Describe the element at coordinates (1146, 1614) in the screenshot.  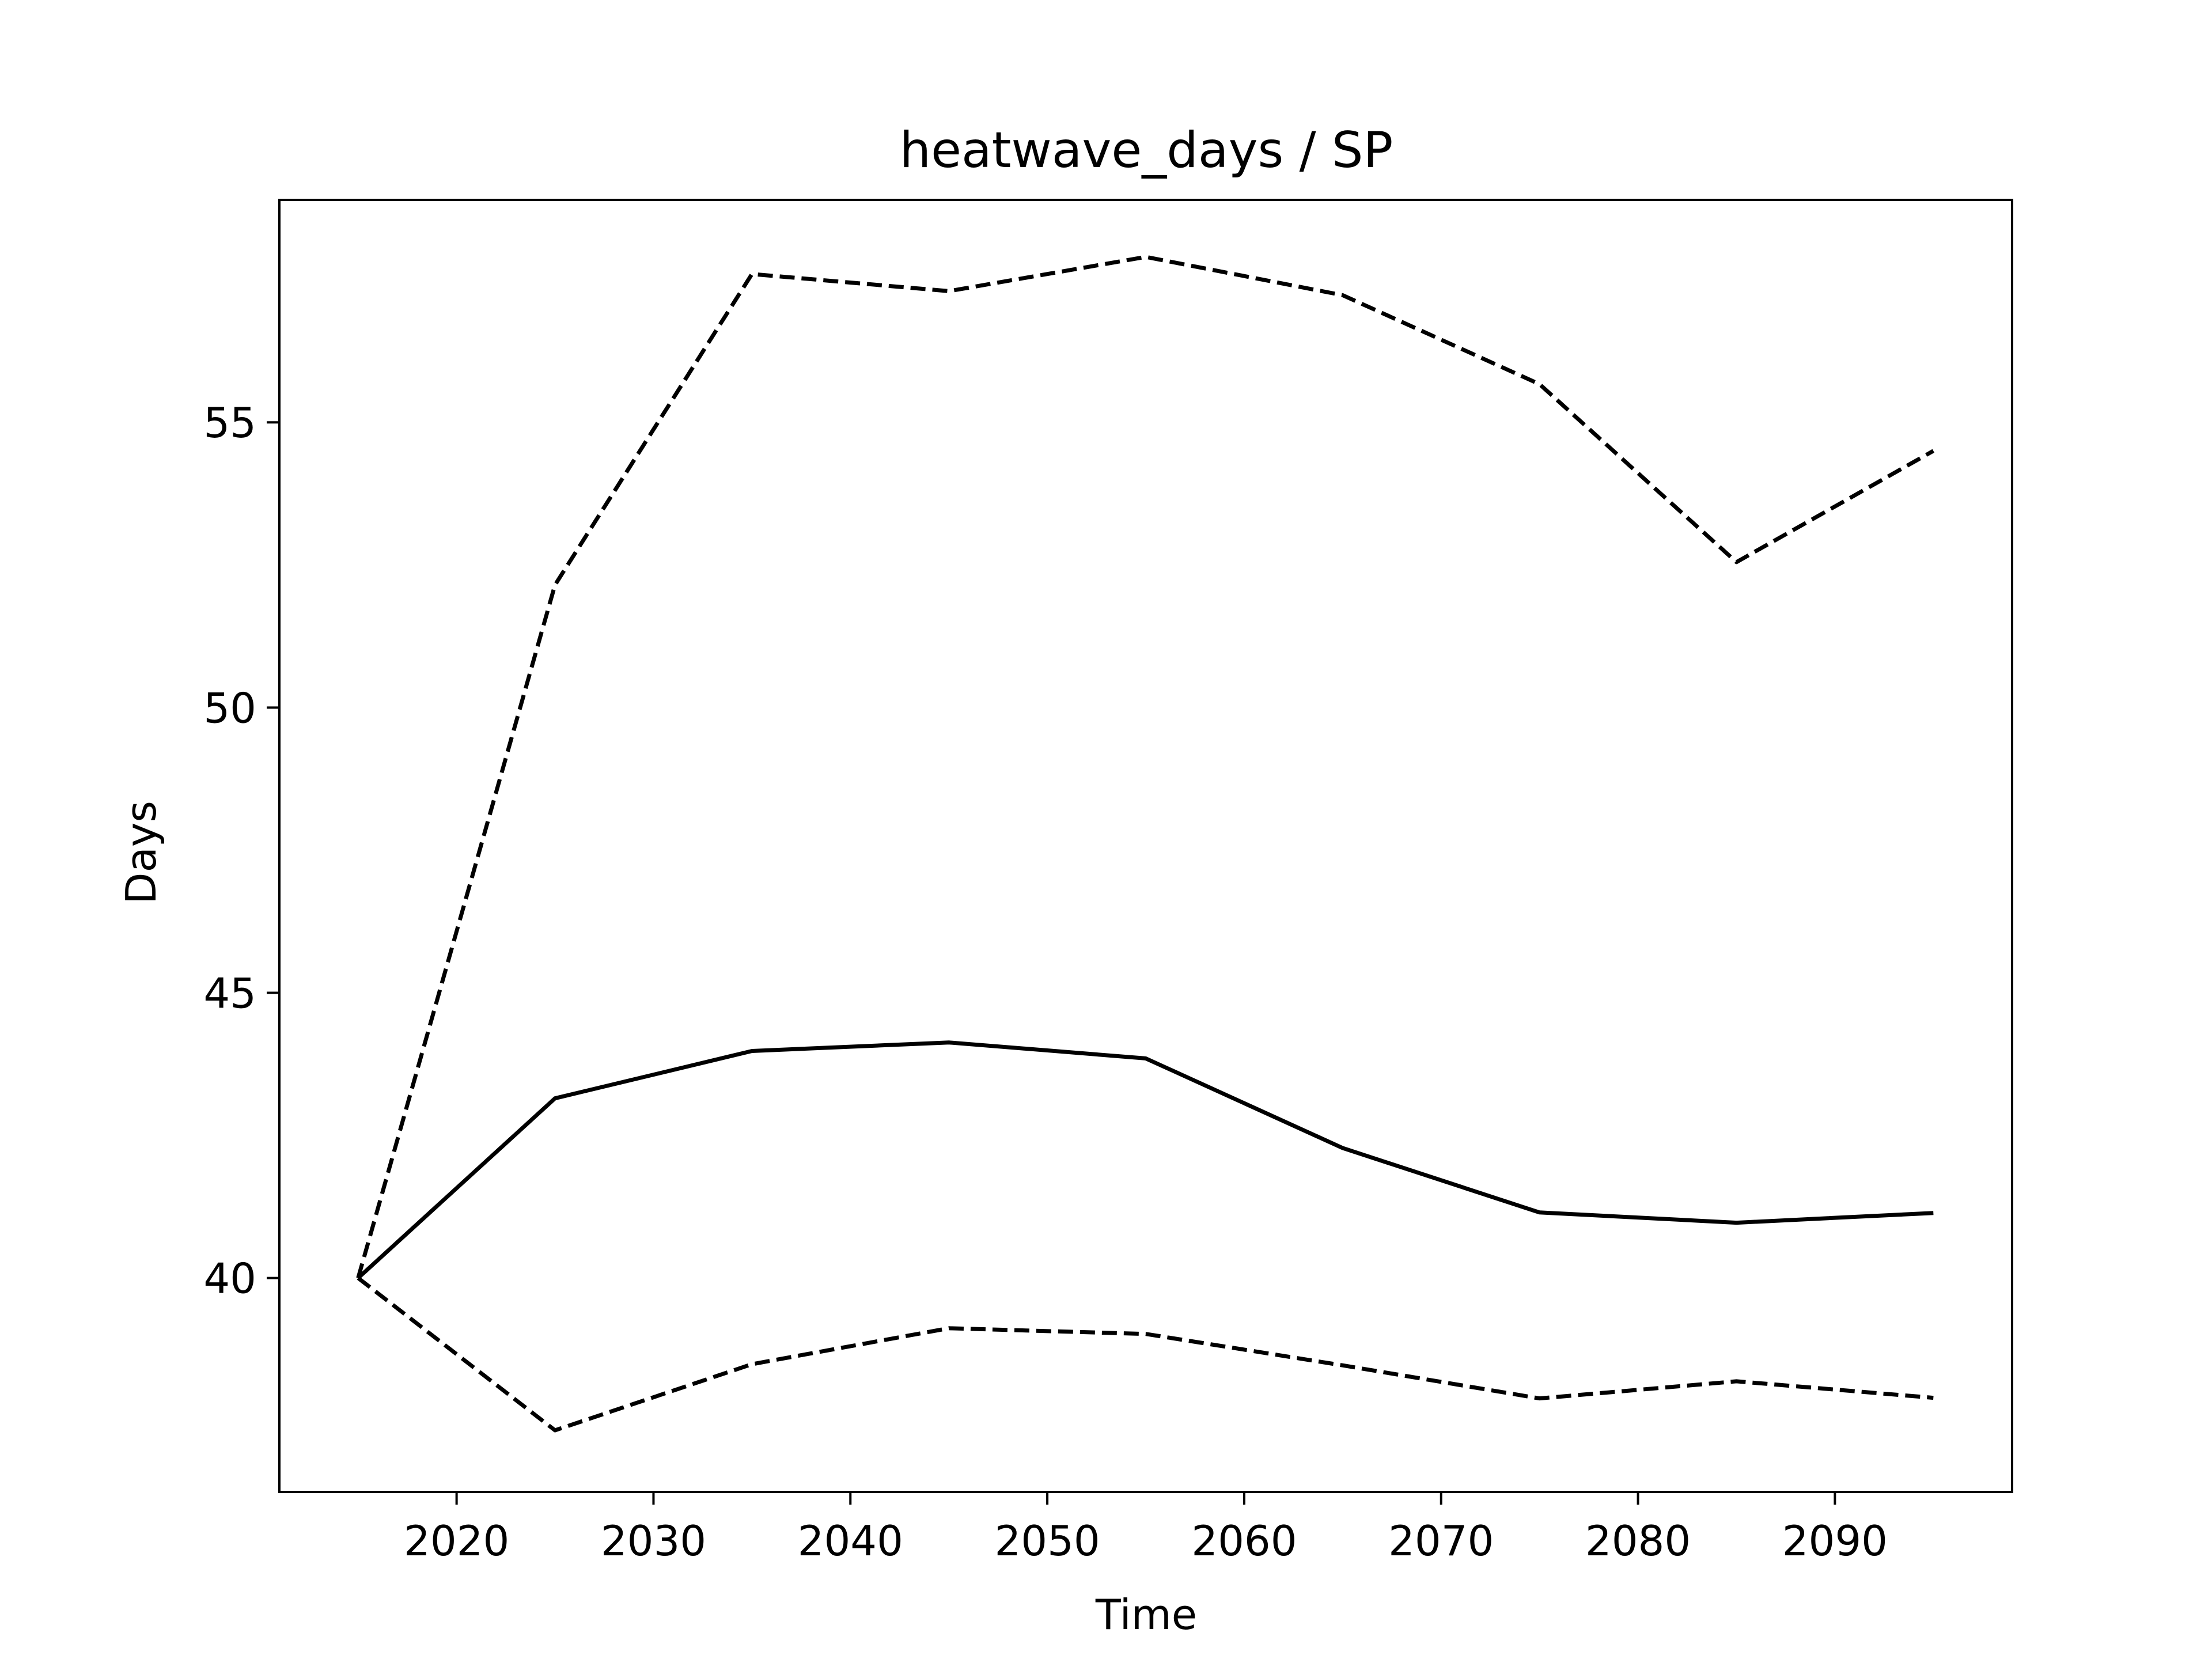
I see `x-axis-label: Time` at that location.